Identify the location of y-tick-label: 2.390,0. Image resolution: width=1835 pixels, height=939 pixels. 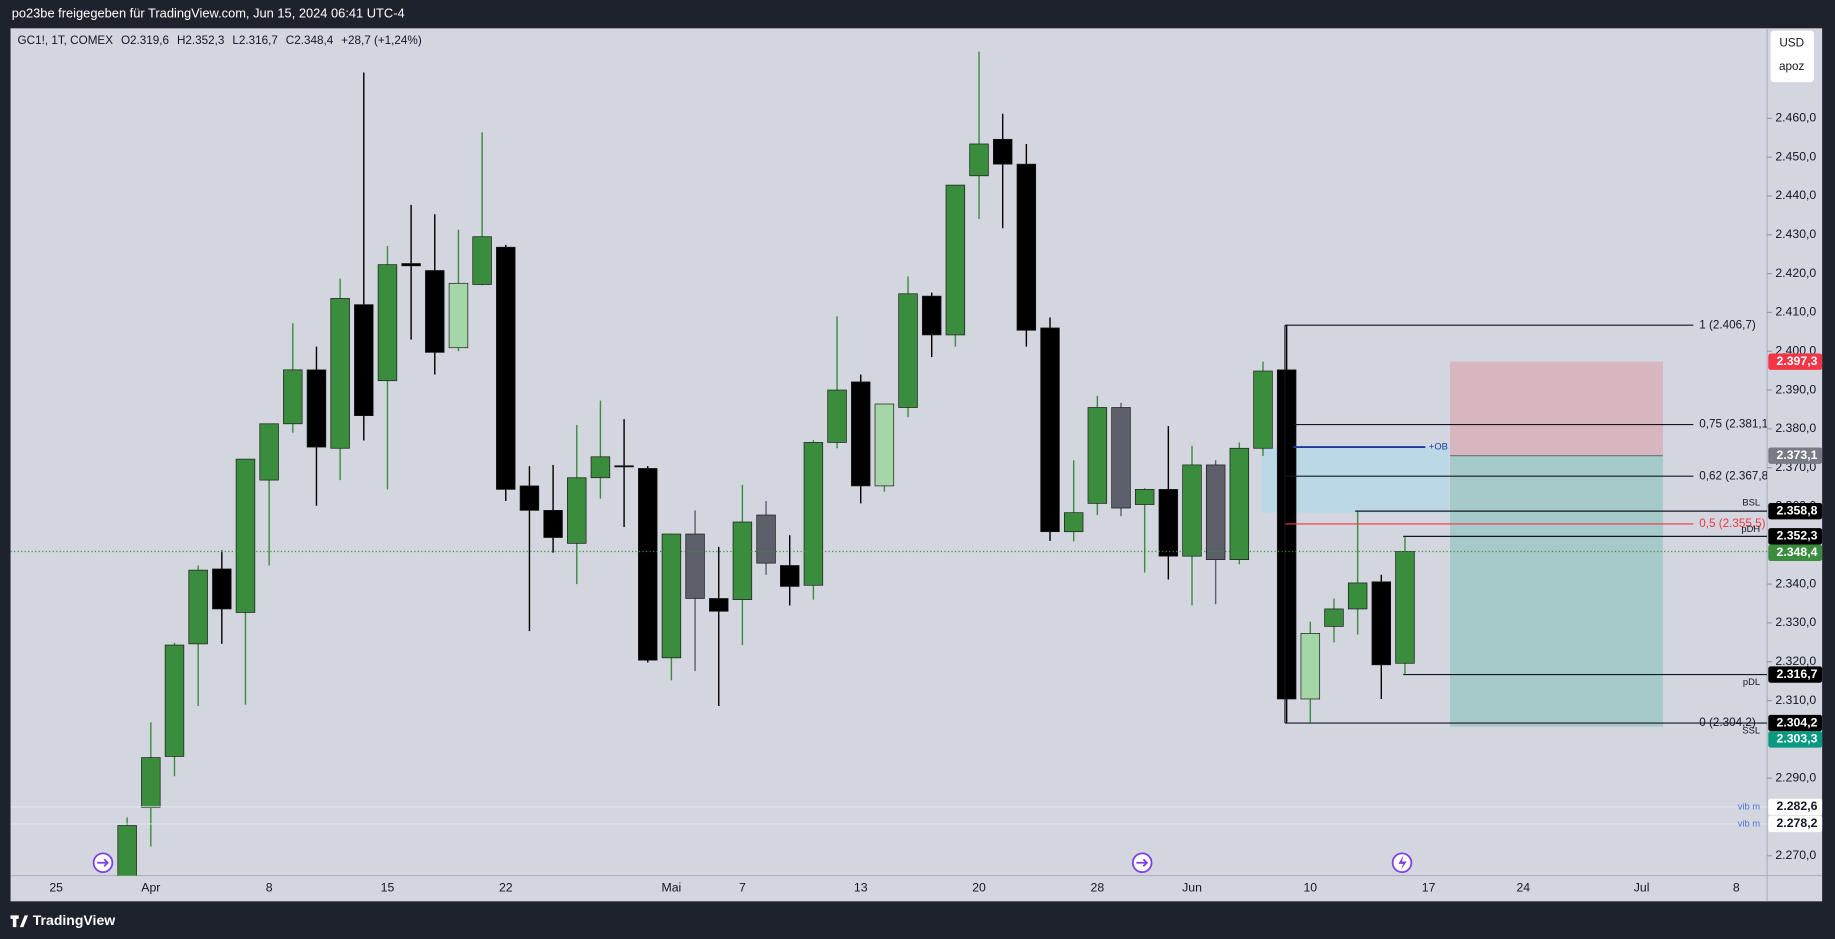
(1795, 389).